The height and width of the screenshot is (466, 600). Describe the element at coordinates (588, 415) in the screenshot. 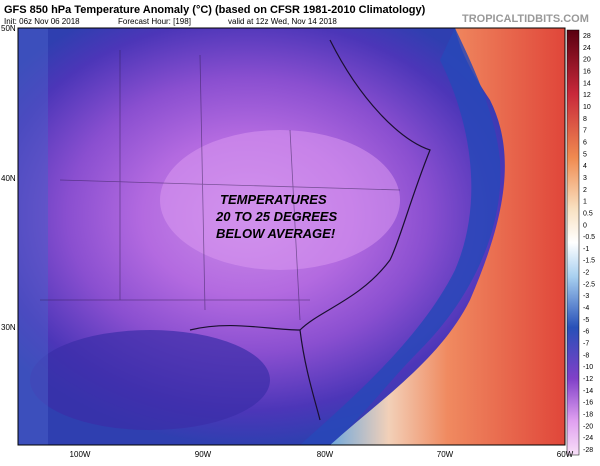

I see `colorbar-tick-label: -18` at that location.